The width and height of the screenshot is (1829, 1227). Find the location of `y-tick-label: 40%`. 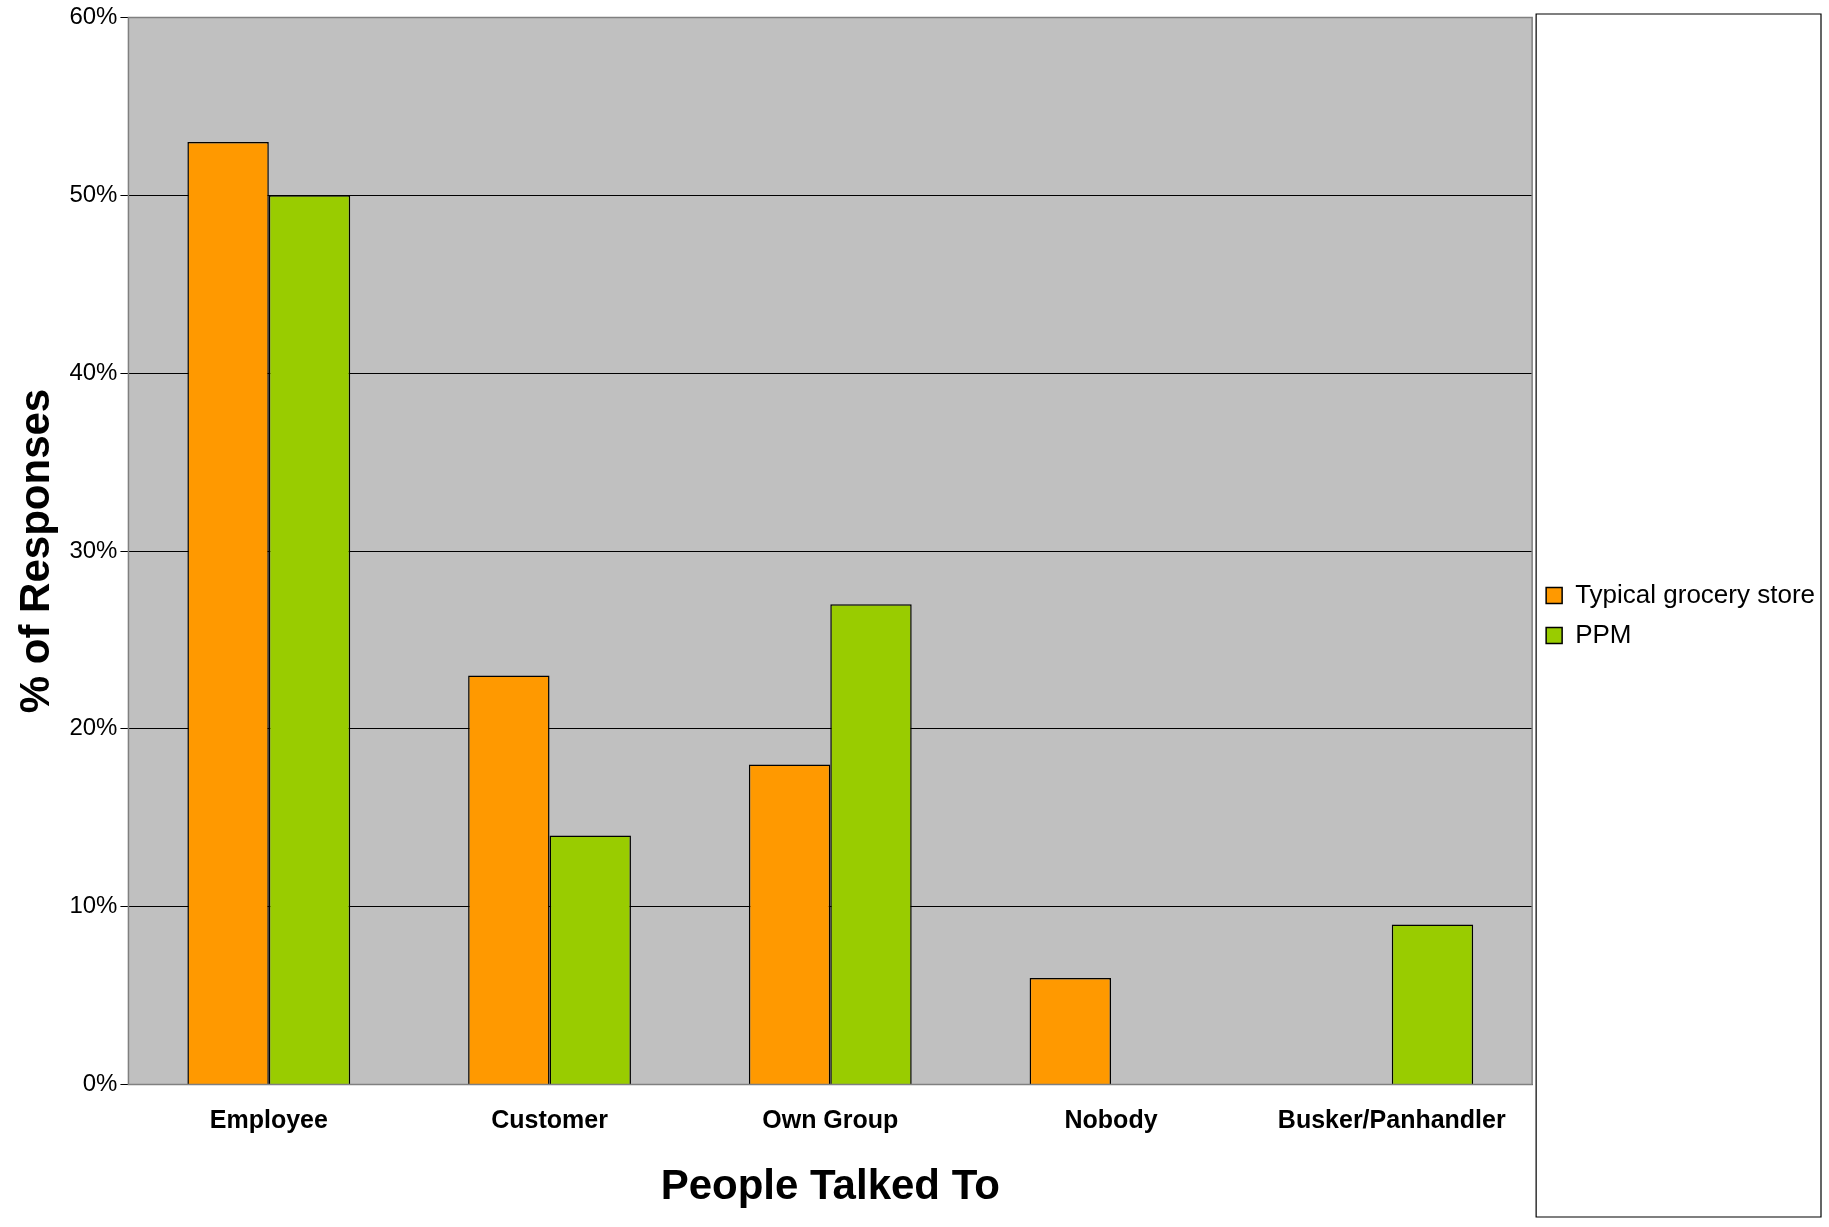

y-tick-label: 40% is located at coordinates (93, 371).